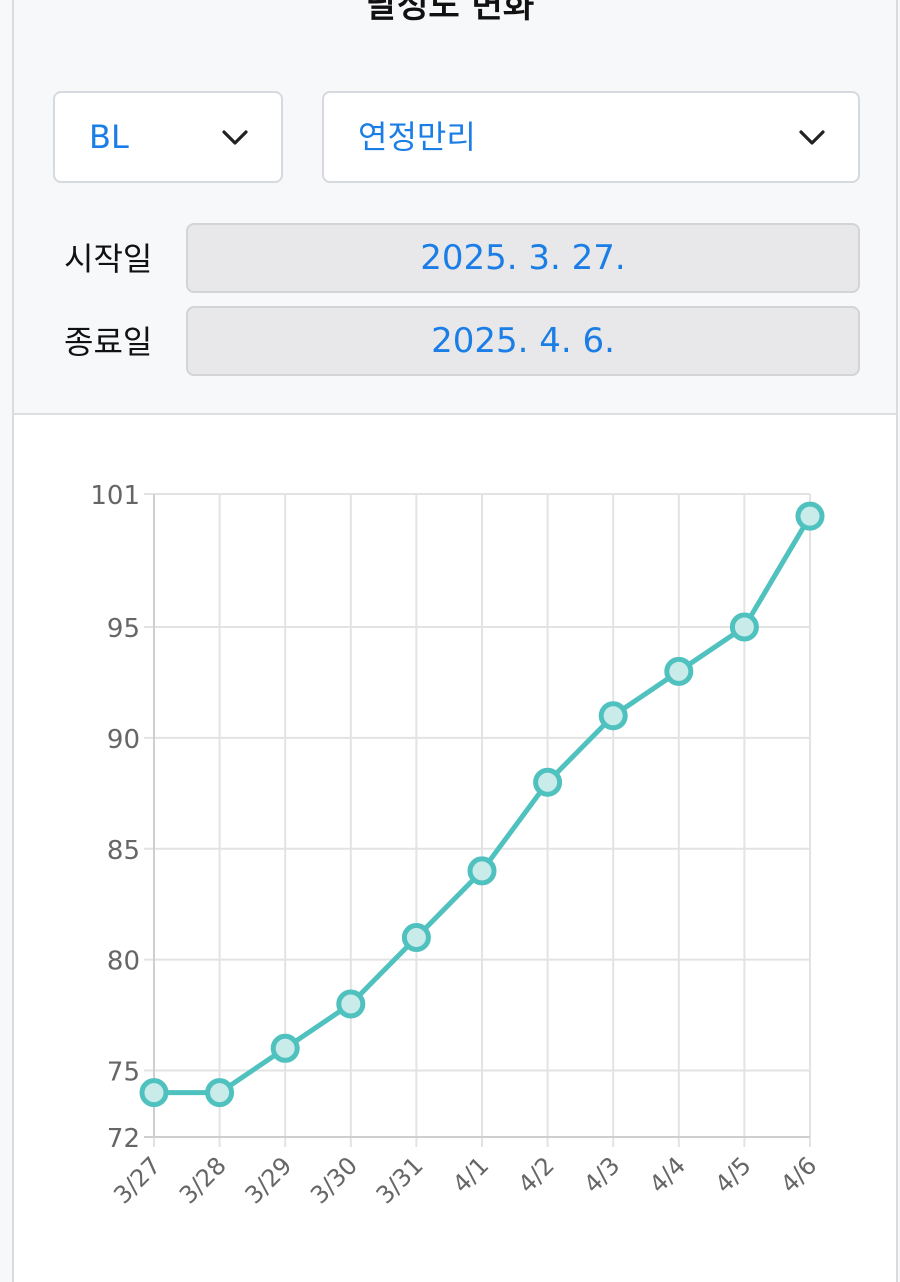 This screenshot has width=900, height=1282. What do you see at coordinates (108, 342) in the screenshot?
I see `end-date-label: 종료일` at bounding box center [108, 342].